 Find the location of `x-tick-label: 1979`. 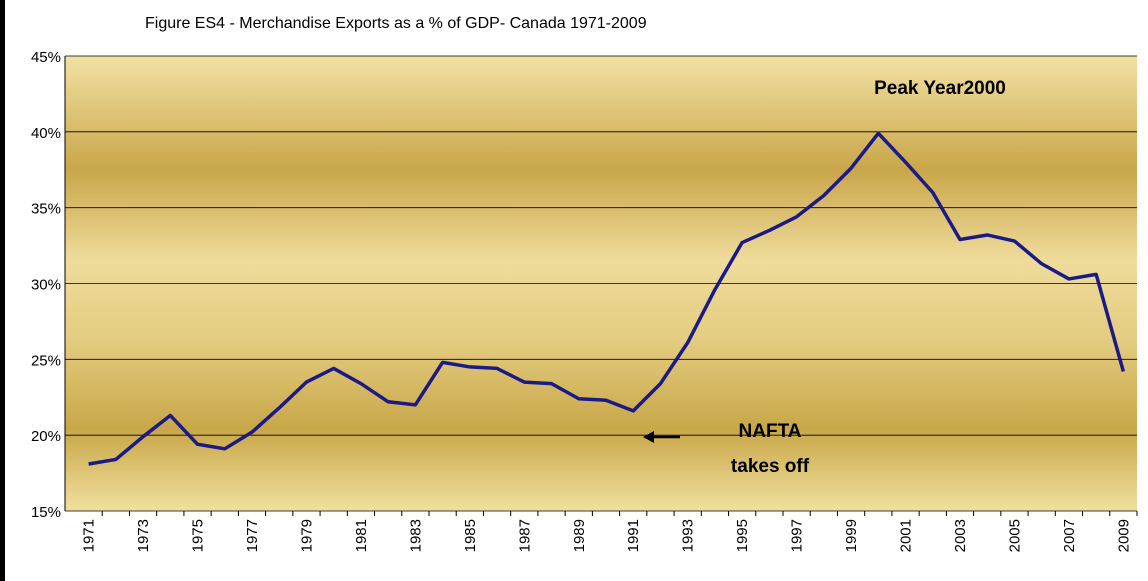

x-tick-label: 1979 is located at coordinates (306, 535).